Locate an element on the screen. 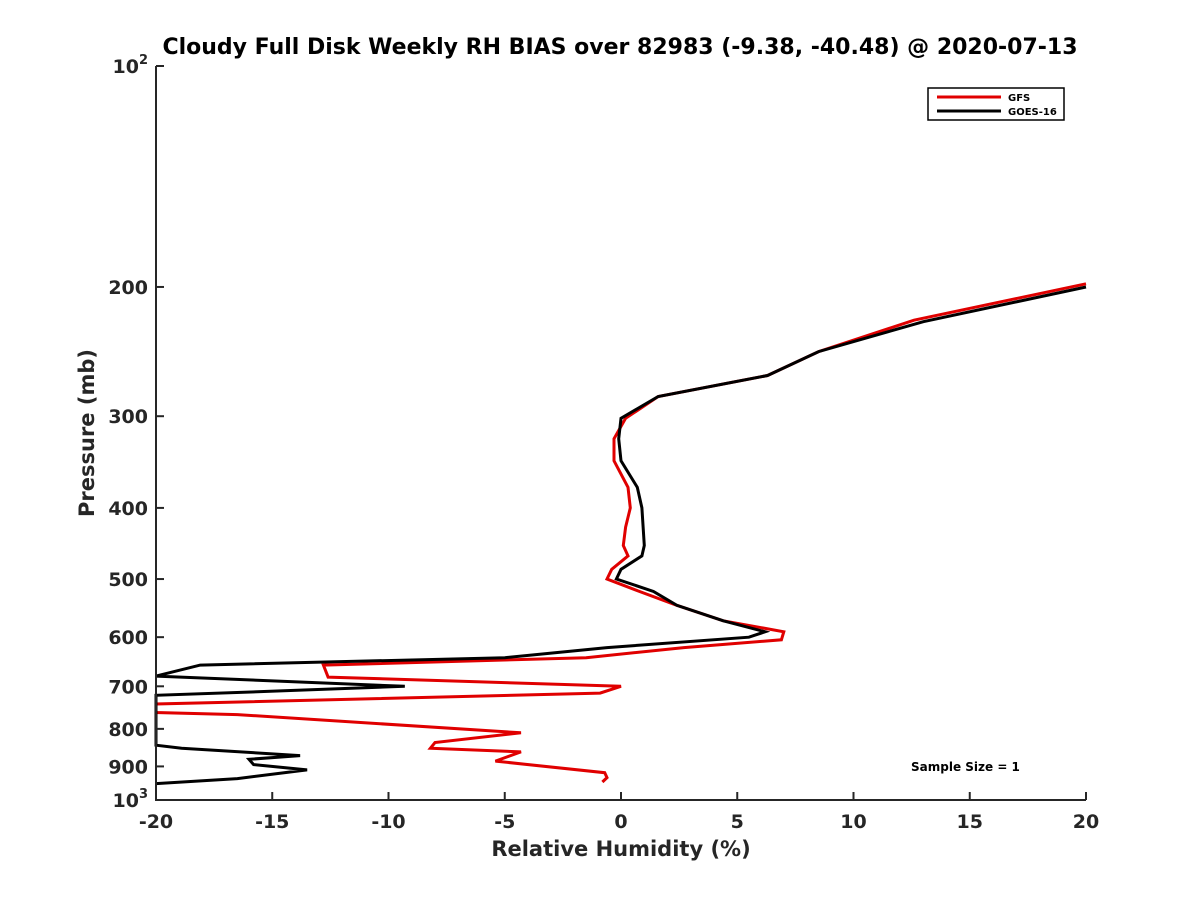 This screenshot has width=1200, height=900. legend-label-gfs: GFS is located at coordinates (1019, 98).